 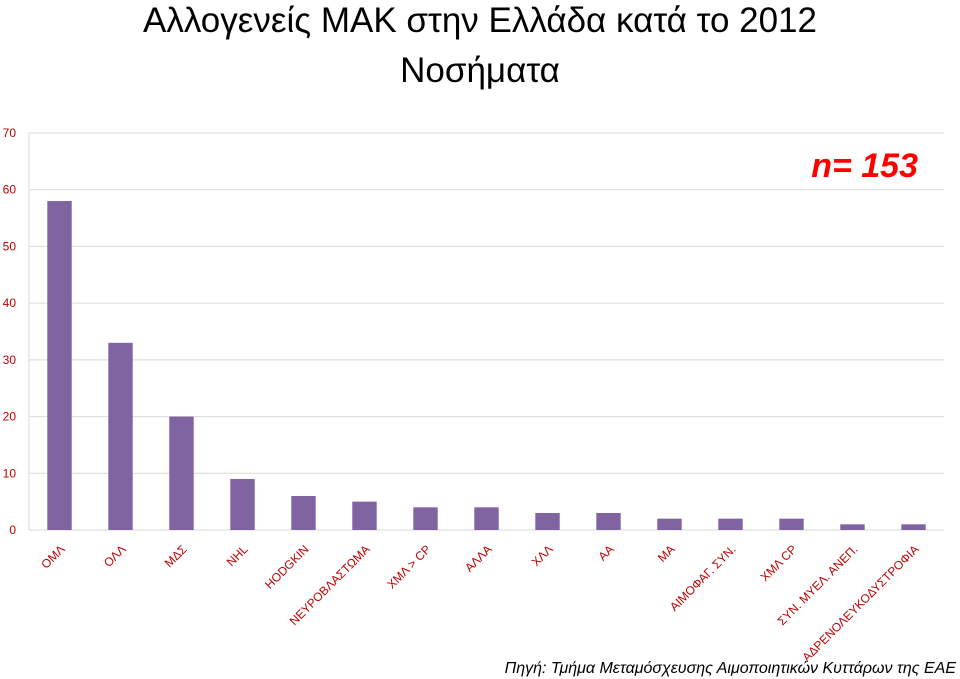 What do you see at coordinates (479, 20) in the screenshot?
I see `chart-title: Αλλογενείς ΜΑΚ στην Ελλάδα κατά το 2012` at bounding box center [479, 20].